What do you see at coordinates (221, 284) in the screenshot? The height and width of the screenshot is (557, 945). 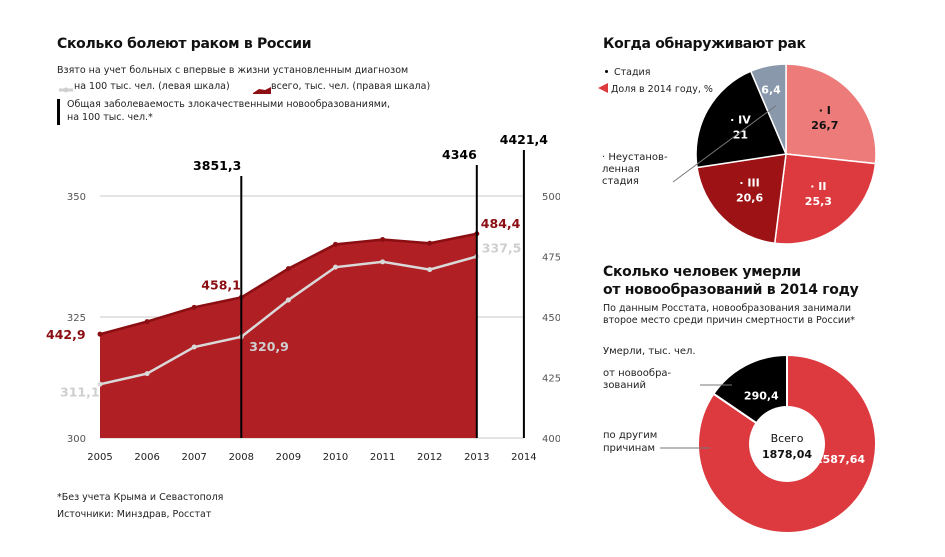 I see `total-cases-data-label: 458,1` at bounding box center [221, 284].